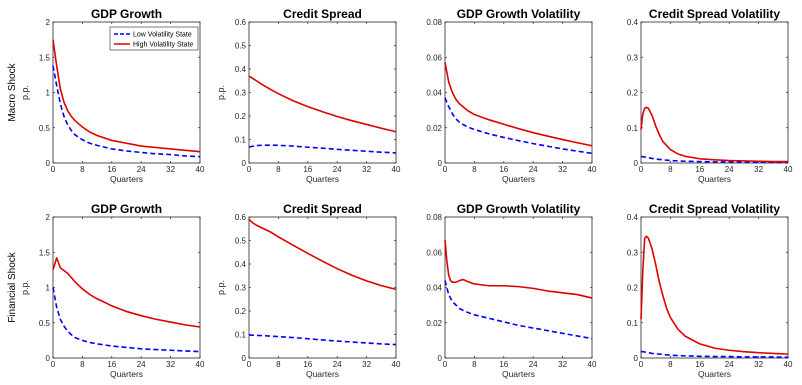 Image resolution: width=802 pixels, height=385 pixels. I want to click on y-tick-label: 2, so click(48, 217).